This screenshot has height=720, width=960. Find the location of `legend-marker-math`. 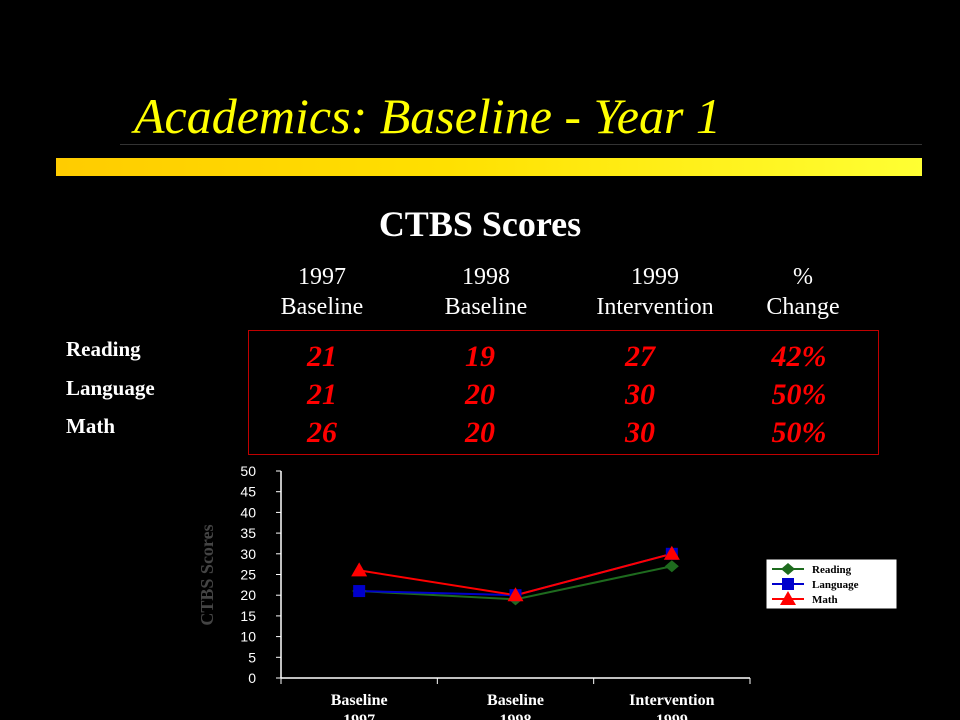

legend-marker-math is located at coordinates (788, 598).